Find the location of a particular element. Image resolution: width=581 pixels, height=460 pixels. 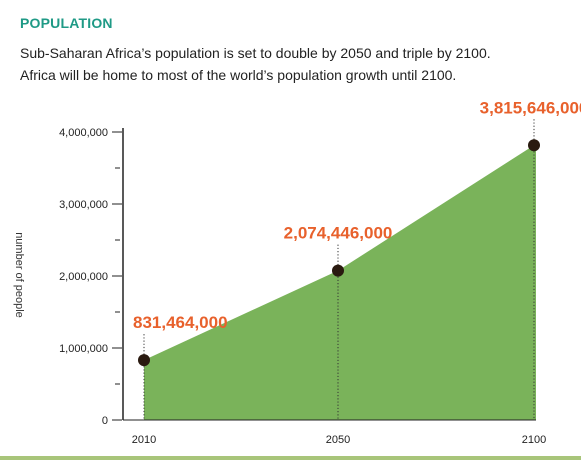

y-axis-label: number of people is located at coordinates (19, 275).